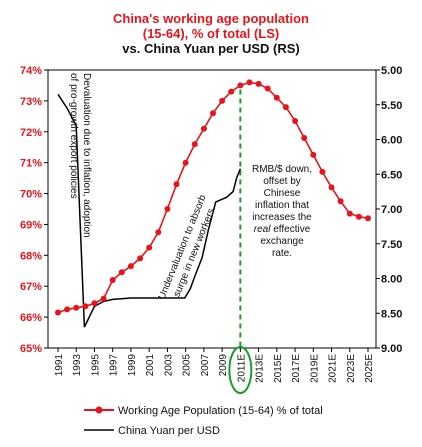 The image size is (422, 447). What do you see at coordinates (369, 368) in the screenshot?
I see `x-tick-label: 2025E` at bounding box center [369, 368].